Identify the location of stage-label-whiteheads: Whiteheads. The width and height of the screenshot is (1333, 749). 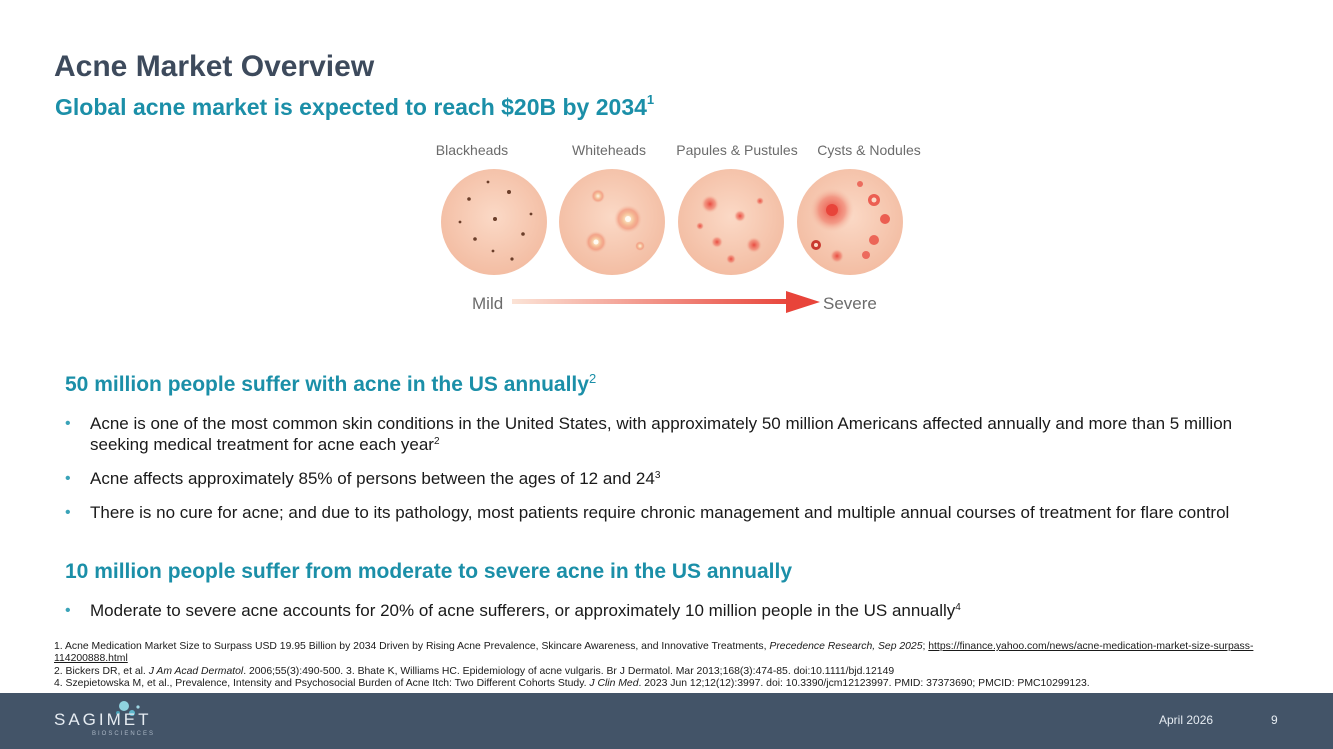
(609, 150).